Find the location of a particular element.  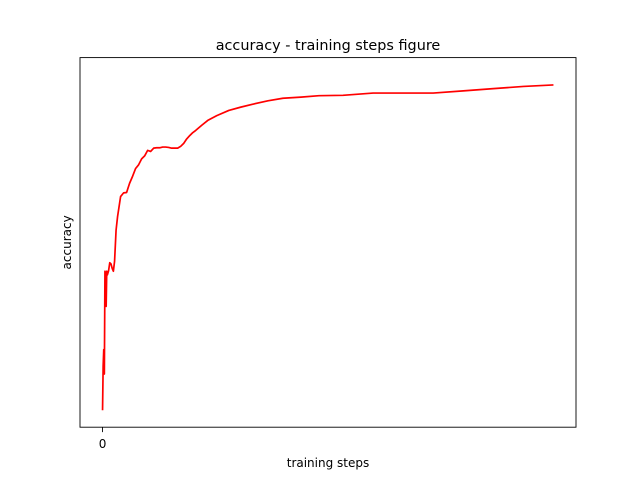

y-axis-label: accuracy is located at coordinates (67, 242).